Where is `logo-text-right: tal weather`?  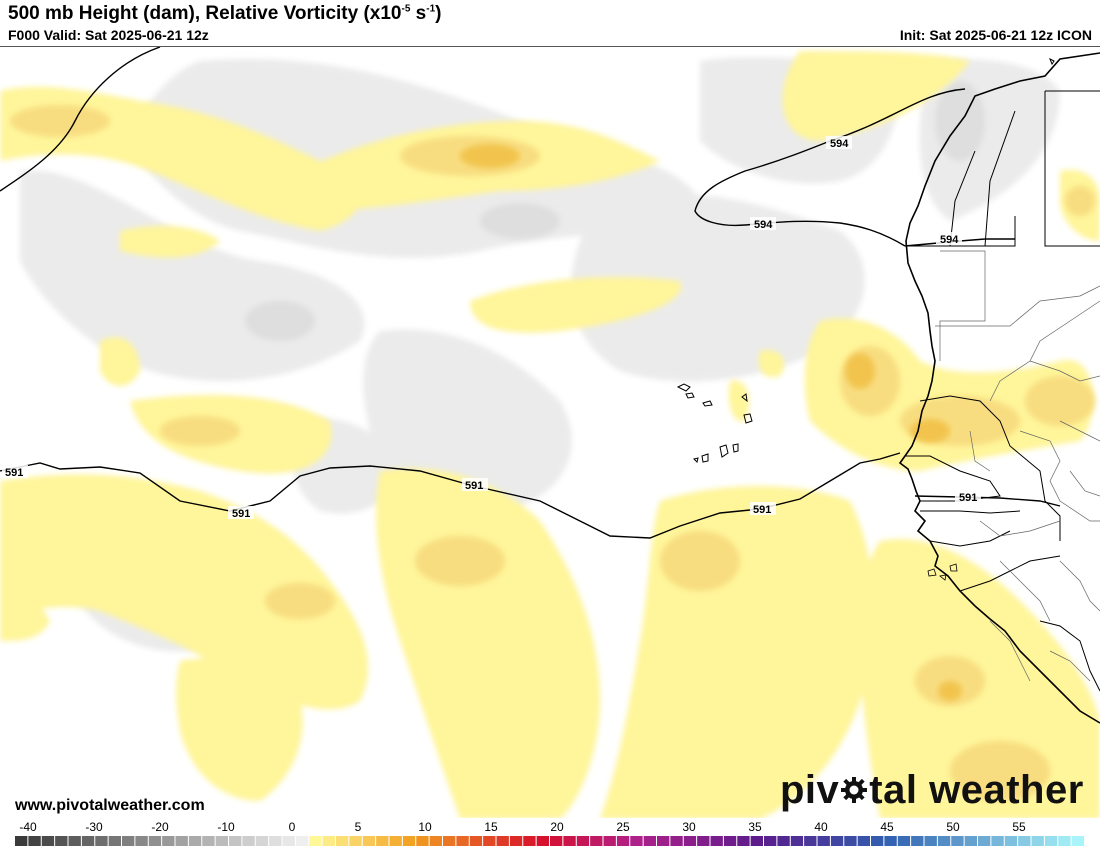 logo-text-right: tal weather is located at coordinates (976, 790).